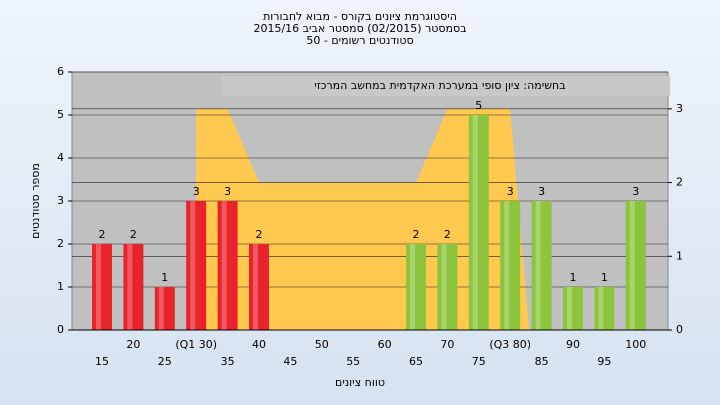  I want to click on x-tick-label: 55, so click(353, 361).